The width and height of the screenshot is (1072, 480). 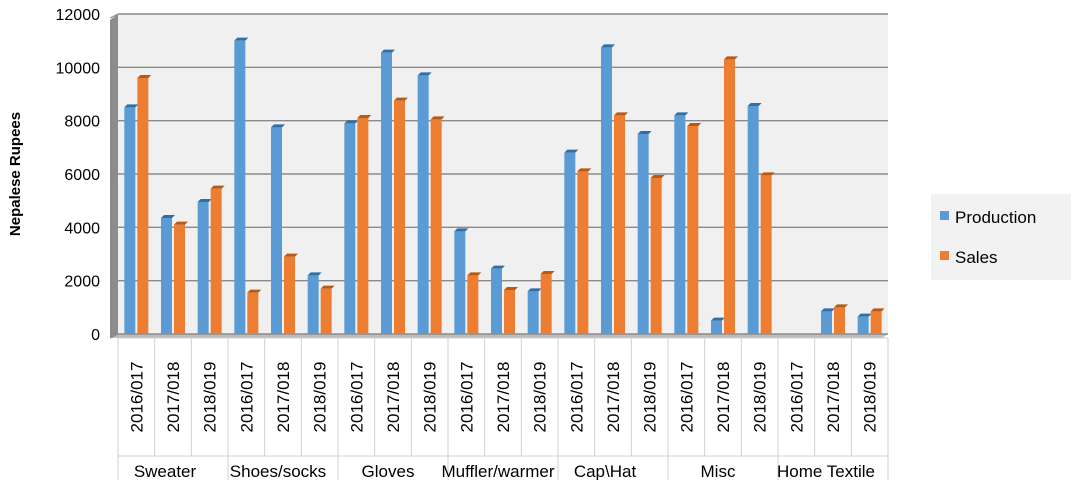 What do you see at coordinates (95, 335) in the screenshot?
I see `y-tick-label: 0` at bounding box center [95, 335].